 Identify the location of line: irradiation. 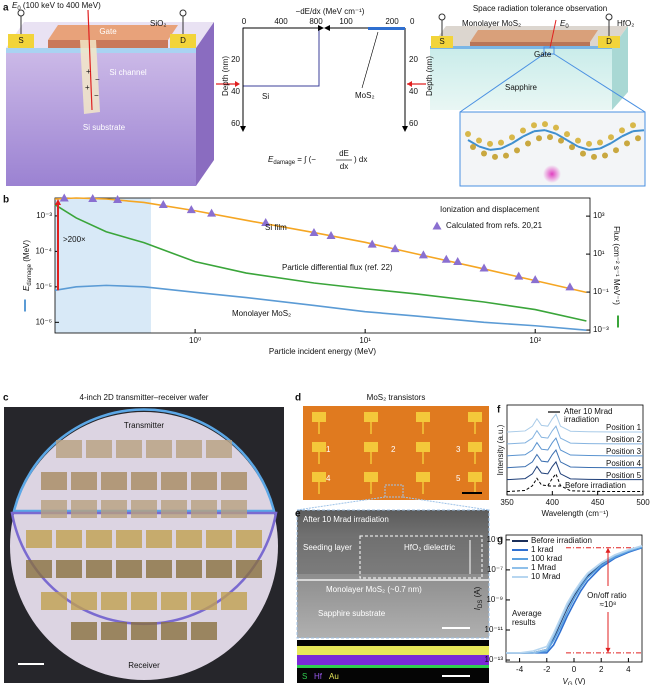
(581, 419).